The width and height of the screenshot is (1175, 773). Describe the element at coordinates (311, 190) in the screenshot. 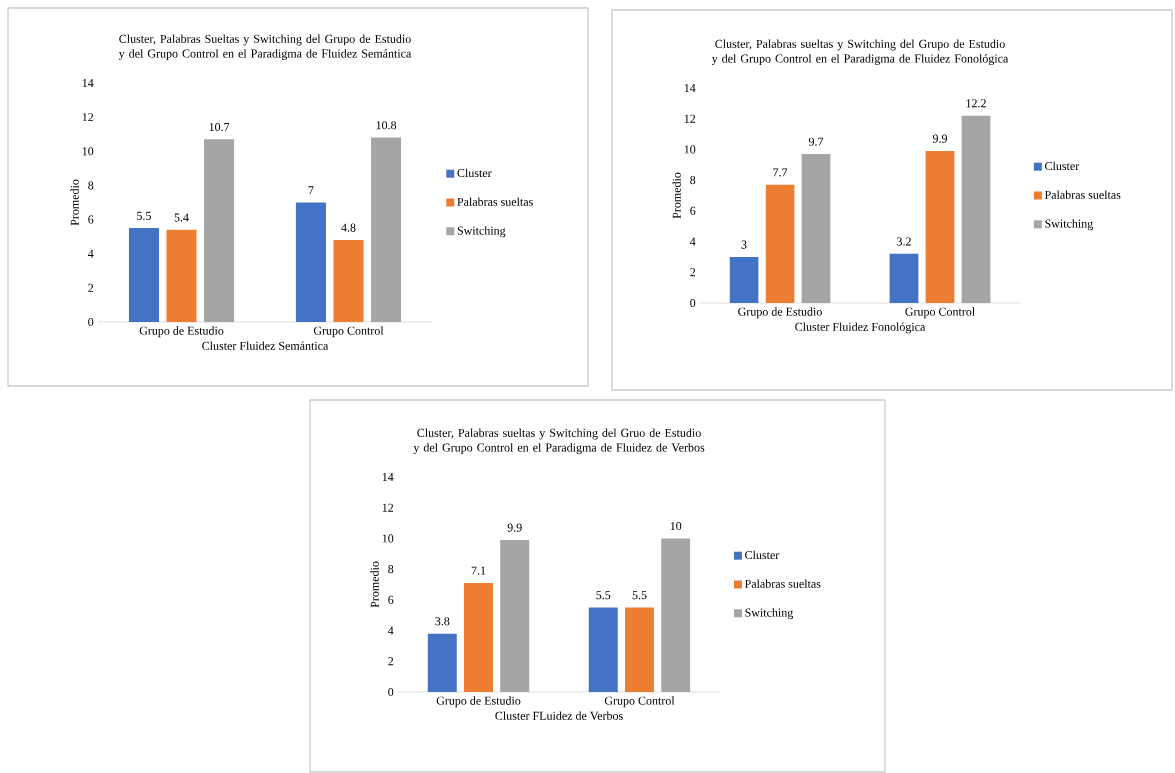

I see `data-label: 7` at that location.